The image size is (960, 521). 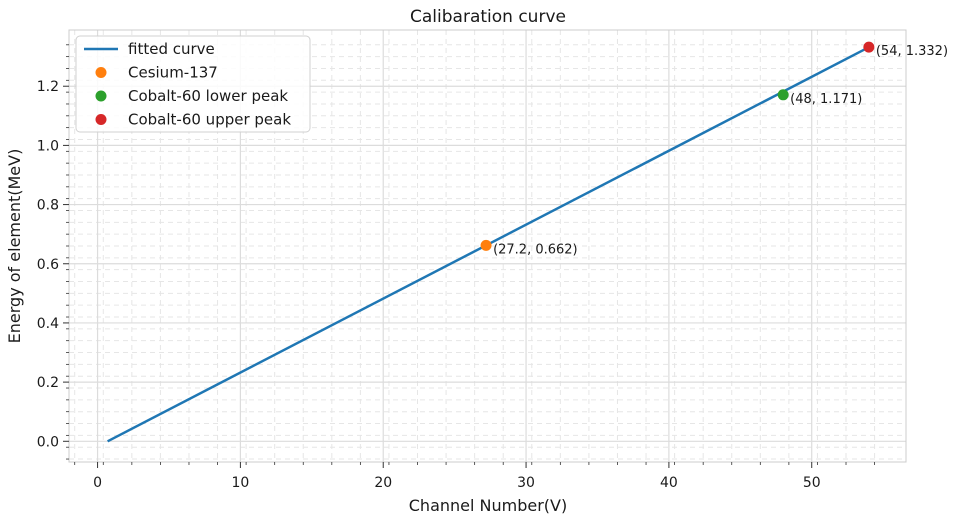 What do you see at coordinates (812, 483) in the screenshot?
I see `x-tick-label: 50` at bounding box center [812, 483].